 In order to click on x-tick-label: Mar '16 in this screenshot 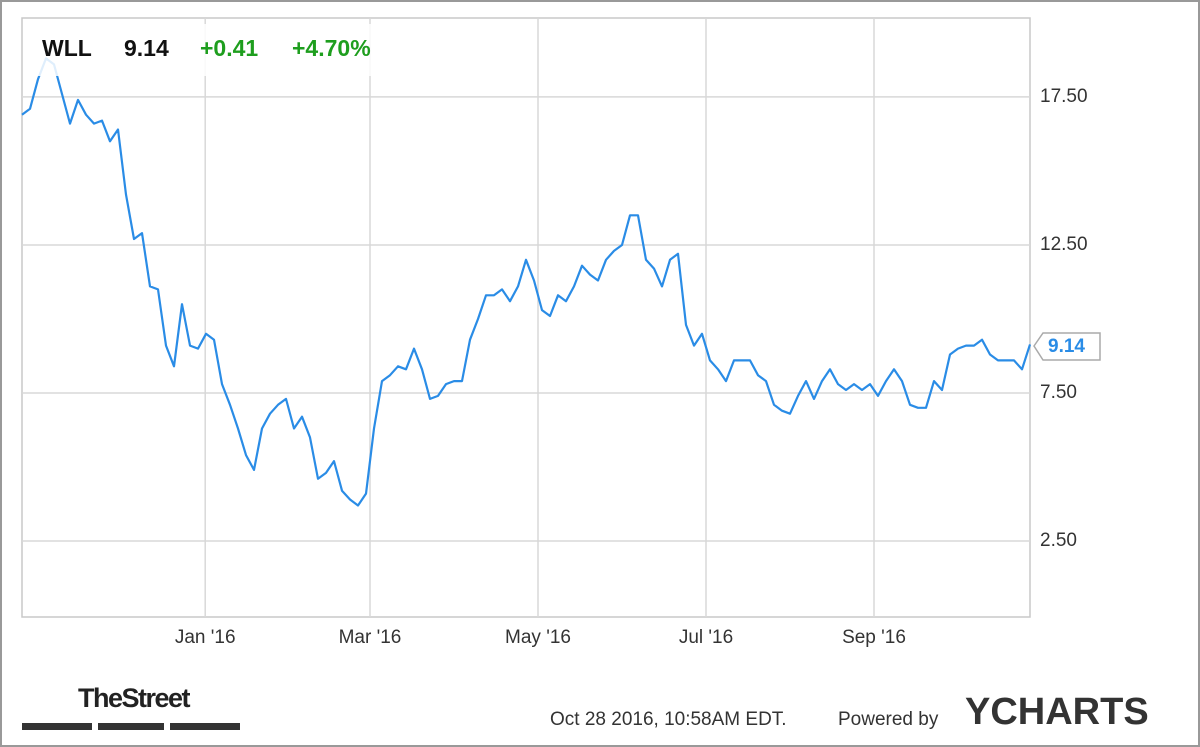, I will do `click(370, 637)`.